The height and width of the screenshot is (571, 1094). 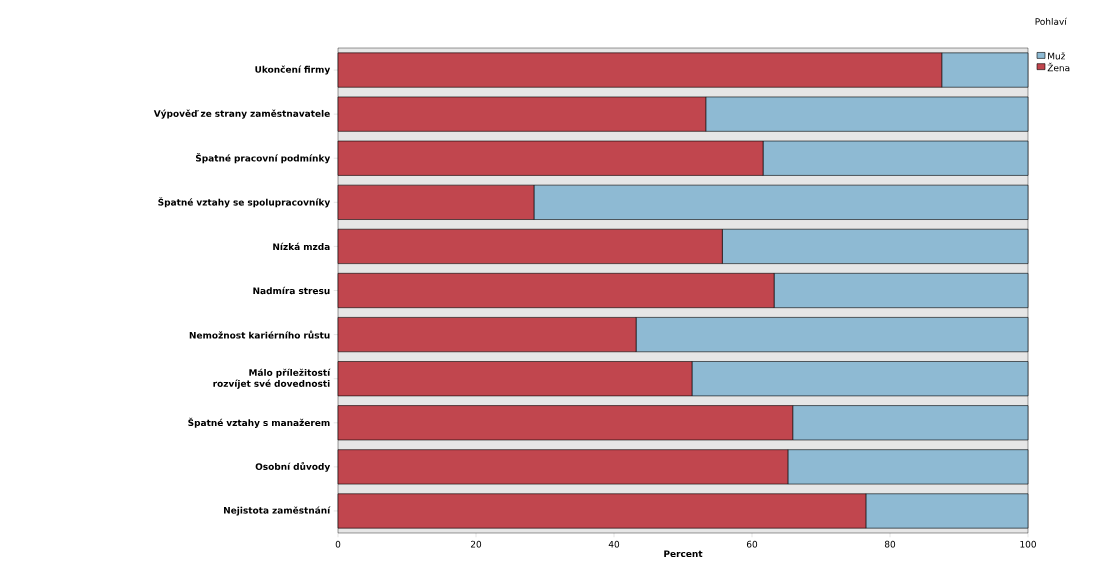 I want to click on y-tick-label: Ukončení firmy, so click(x=293, y=70).